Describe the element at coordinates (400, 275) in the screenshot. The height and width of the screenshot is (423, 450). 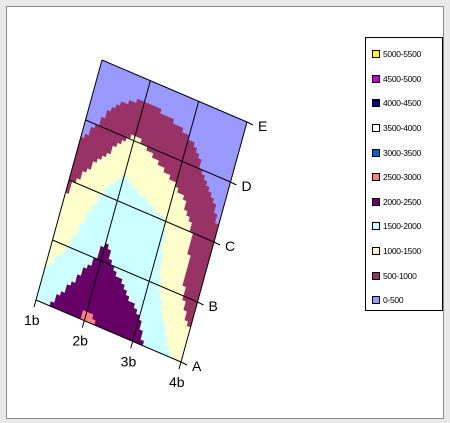
I see `legend-label: 500-1000` at that location.